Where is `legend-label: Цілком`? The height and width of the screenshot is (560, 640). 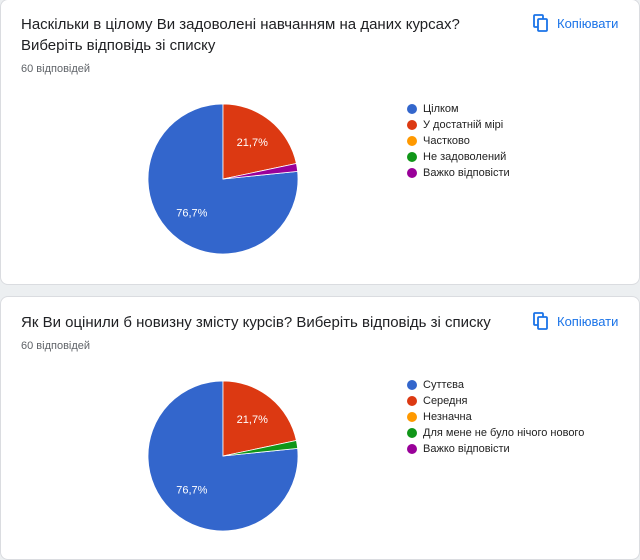
legend-label: Цілком is located at coordinates (441, 109).